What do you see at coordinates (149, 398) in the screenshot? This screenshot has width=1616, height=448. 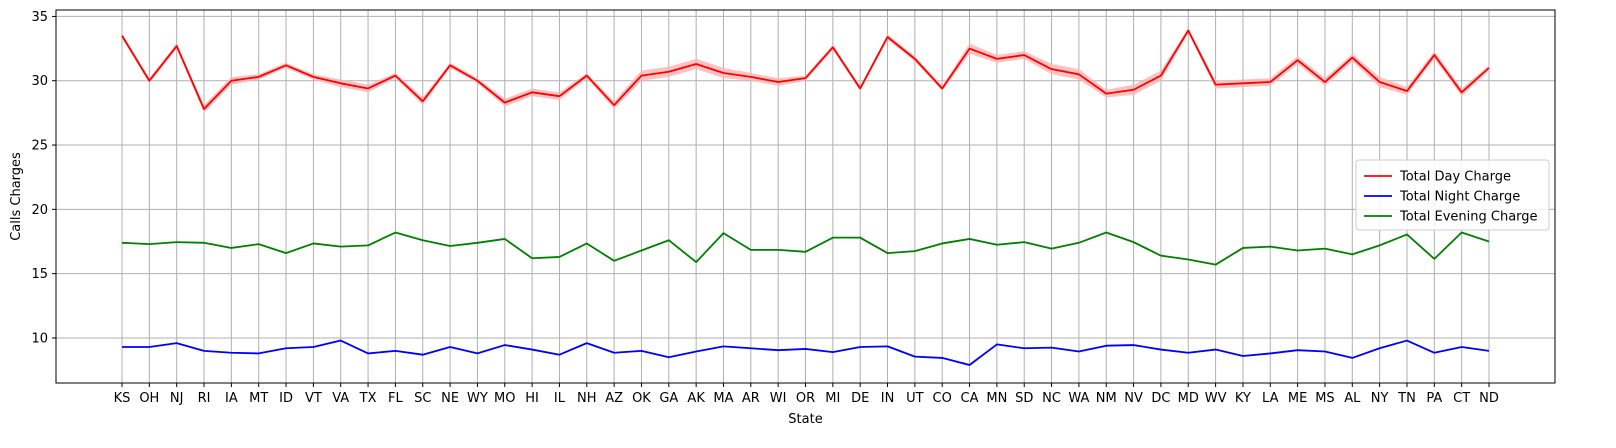 I see `x-tick-label: OH` at bounding box center [149, 398].